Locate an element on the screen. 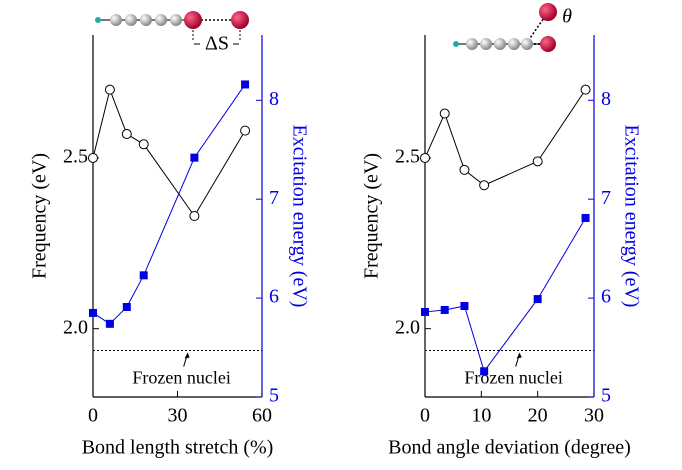 The image size is (682, 470). x-tick-label: 10 is located at coordinates (481, 416).